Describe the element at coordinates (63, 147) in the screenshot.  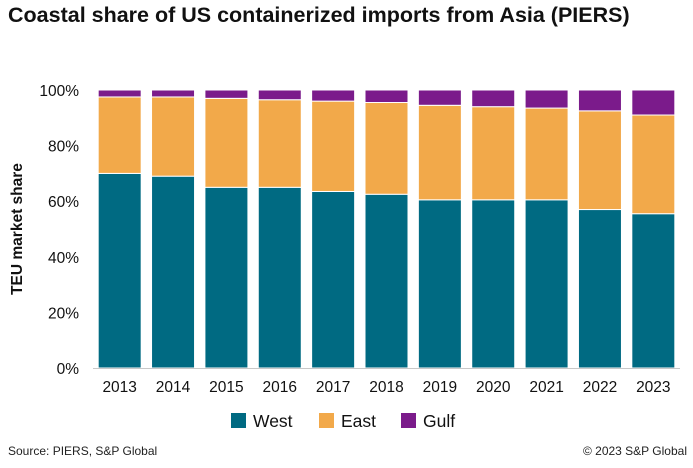
I see `y-tick-label: 80%` at that location.